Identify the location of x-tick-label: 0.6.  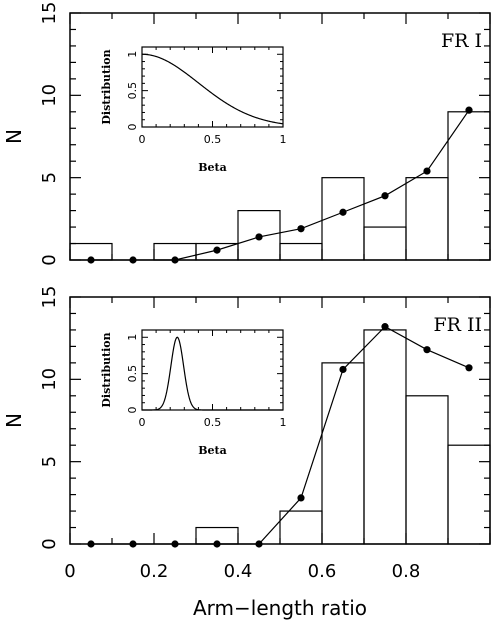
(322, 571).